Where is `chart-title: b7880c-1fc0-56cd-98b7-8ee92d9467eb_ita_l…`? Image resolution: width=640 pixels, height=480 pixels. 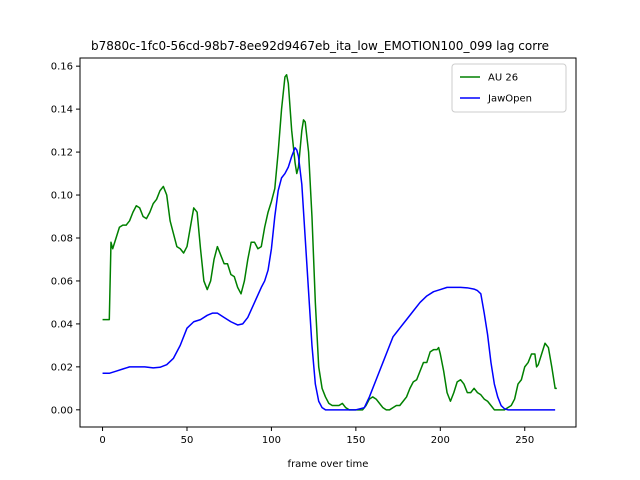
chart-title: b7880c-1fc0-56cd-98b7-8ee92d9467eb_ita_l… is located at coordinates (320, 46).